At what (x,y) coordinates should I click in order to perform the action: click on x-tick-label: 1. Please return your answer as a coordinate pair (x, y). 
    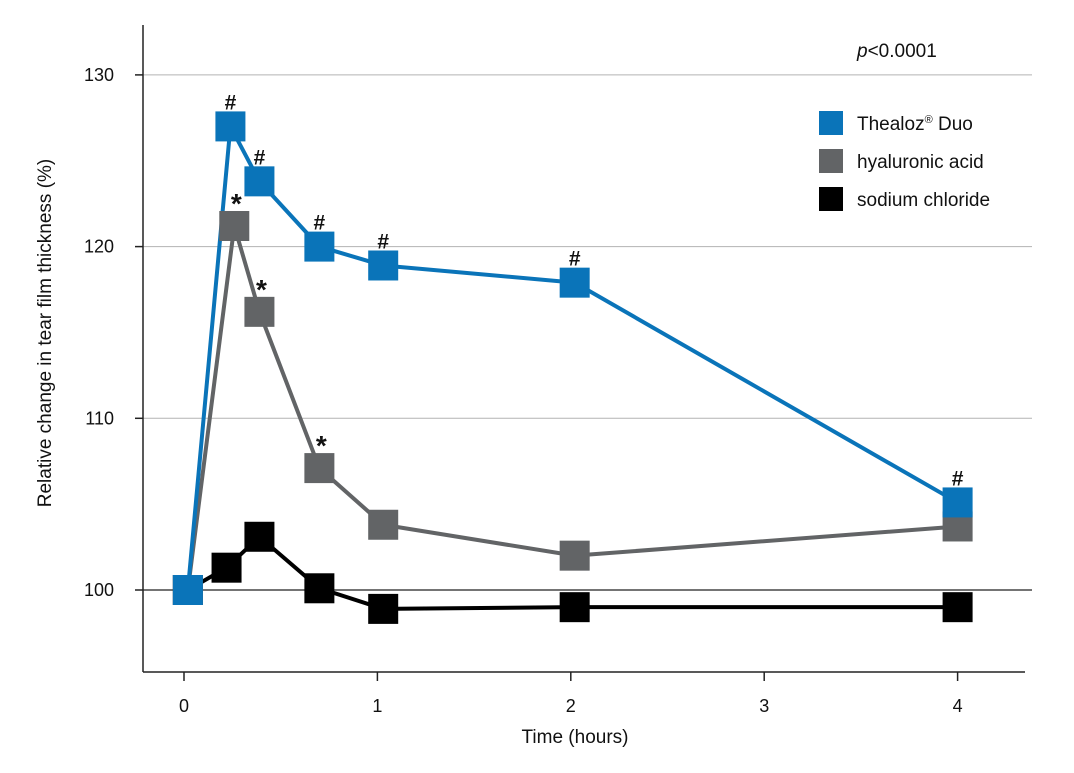
    Looking at the image, I should click on (377, 706).